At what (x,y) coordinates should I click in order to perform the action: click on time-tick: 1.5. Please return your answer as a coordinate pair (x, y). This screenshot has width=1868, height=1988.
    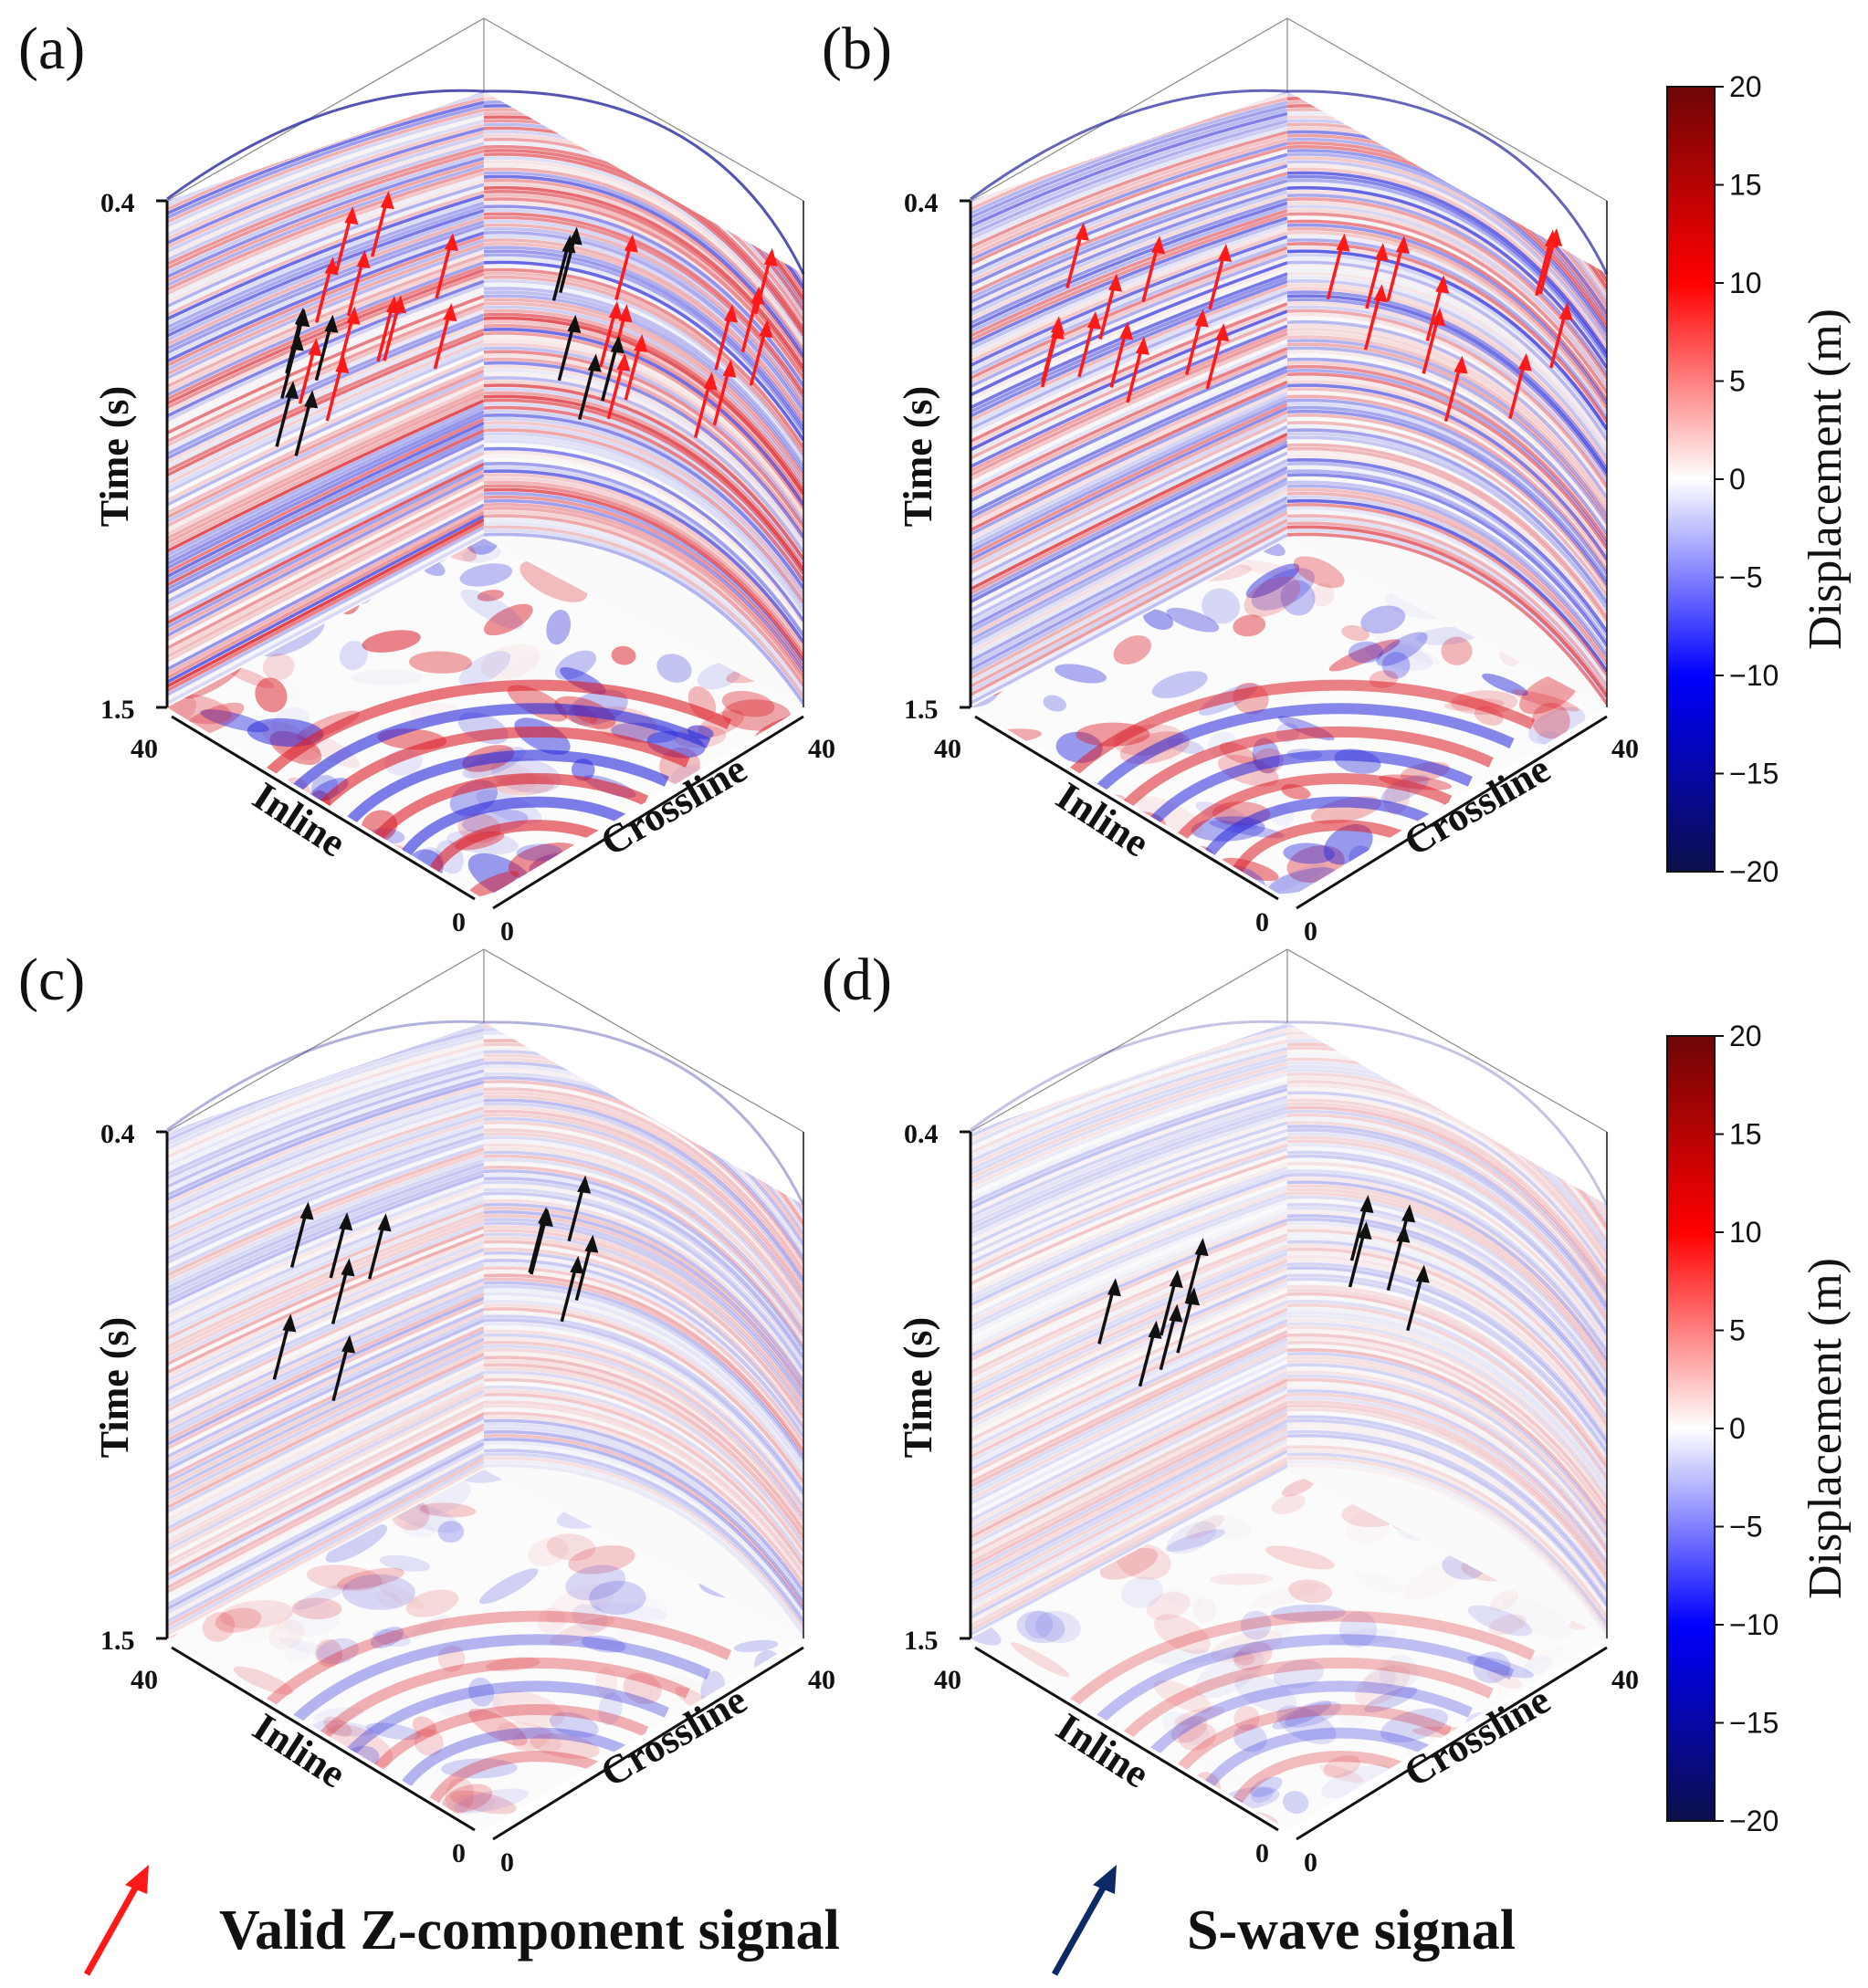
    Looking at the image, I should click on (921, 710).